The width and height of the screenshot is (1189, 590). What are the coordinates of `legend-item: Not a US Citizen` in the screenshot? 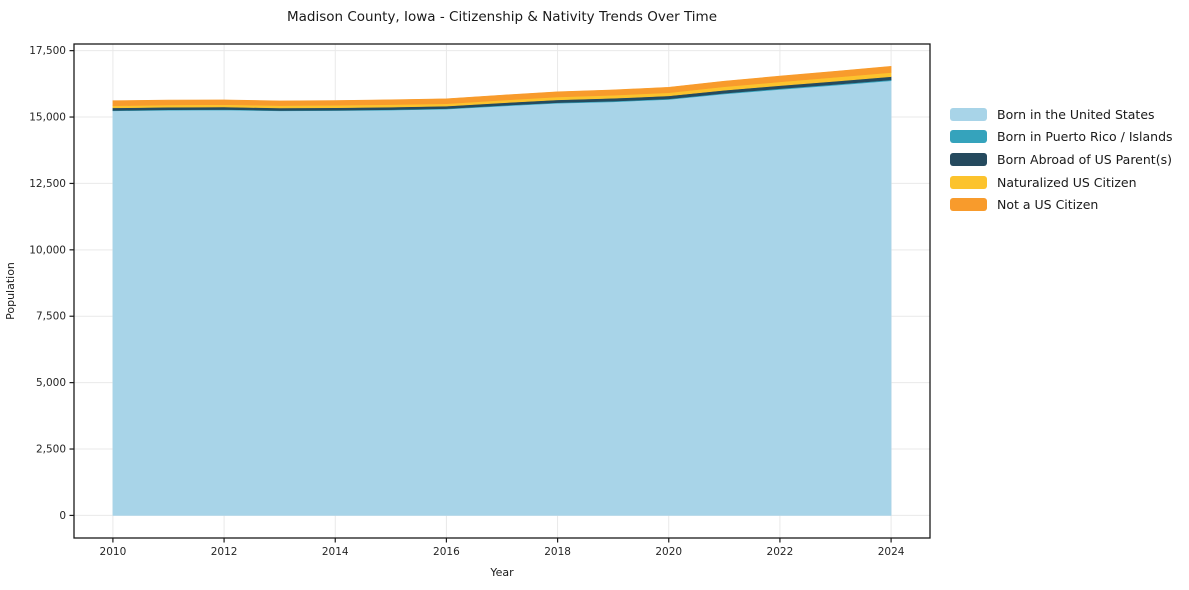 It's located at (1061, 204).